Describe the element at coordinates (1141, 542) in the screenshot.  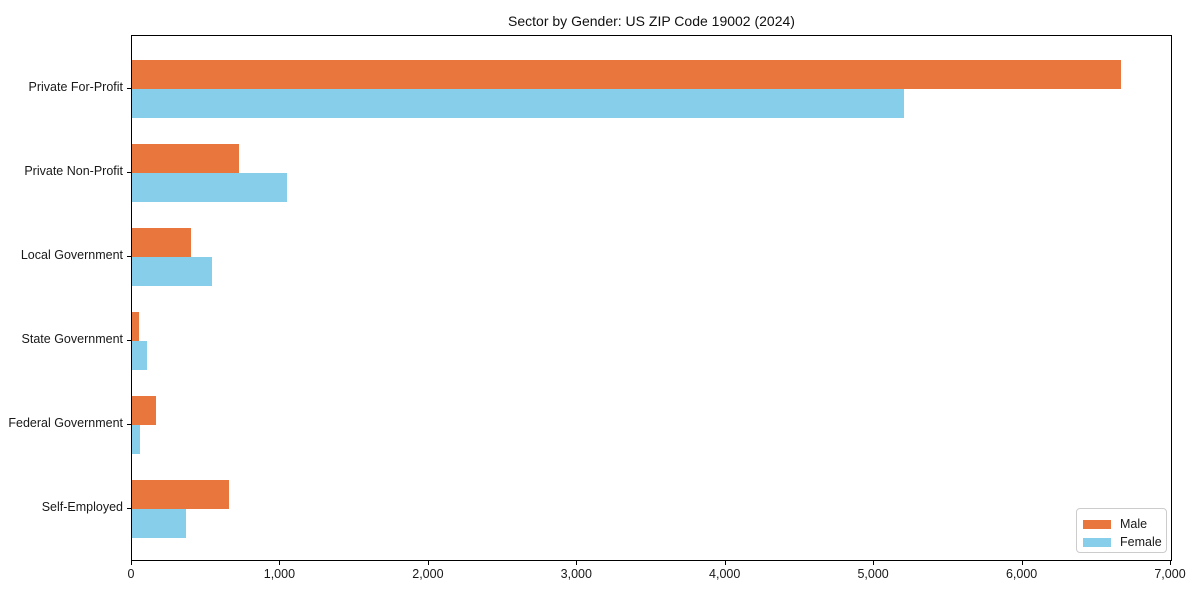
I see `legend-label: Female` at that location.